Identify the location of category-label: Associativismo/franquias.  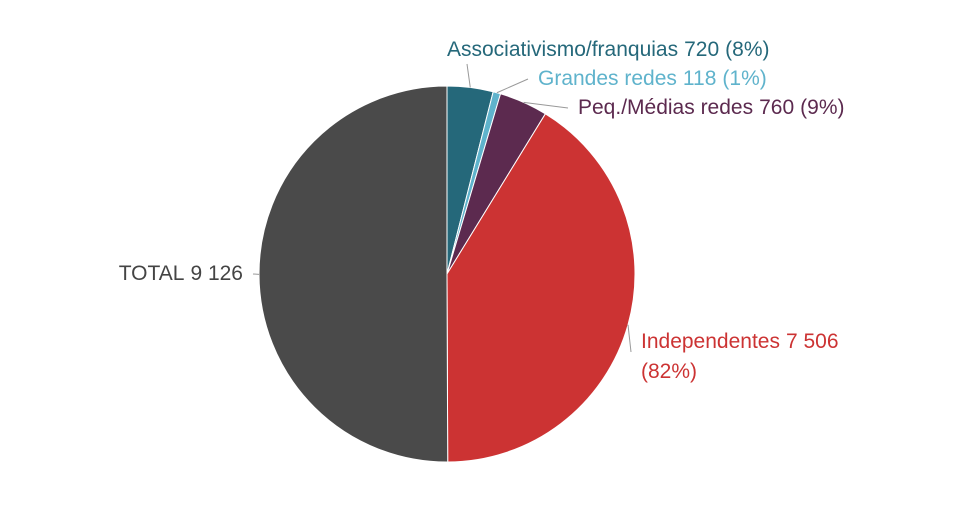
(562, 49).